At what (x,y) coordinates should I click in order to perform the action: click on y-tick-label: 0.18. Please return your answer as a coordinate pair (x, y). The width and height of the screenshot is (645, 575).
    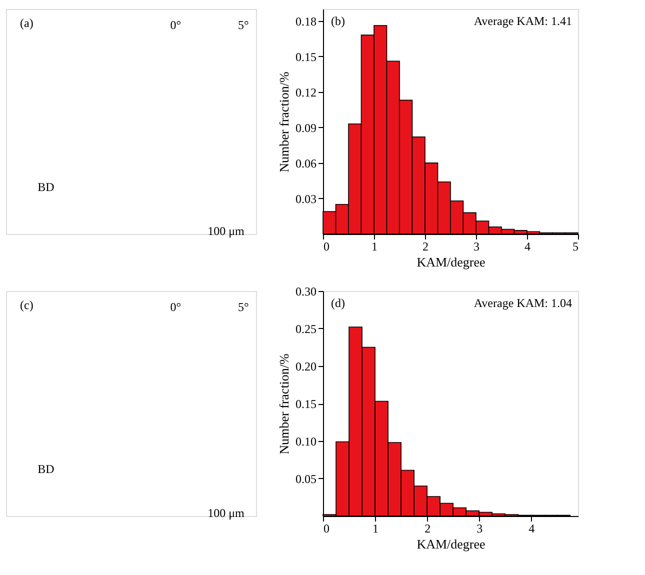
    Looking at the image, I should click on (306, 21).